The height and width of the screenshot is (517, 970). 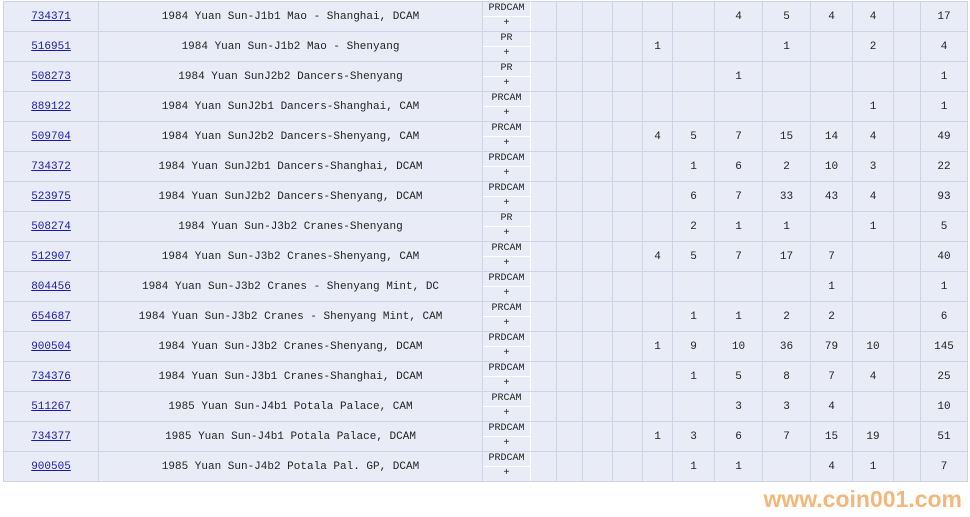 What do you see at coordinates (831, 136) in the screenshot?
I see `count-cell: 14` at bounding box center [831, 136].